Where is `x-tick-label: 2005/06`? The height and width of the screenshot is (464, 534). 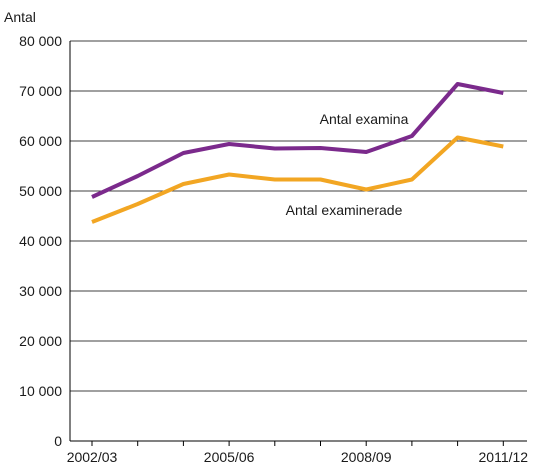
x-tick-label: 2005/06 is located at coordinates (229, 456).